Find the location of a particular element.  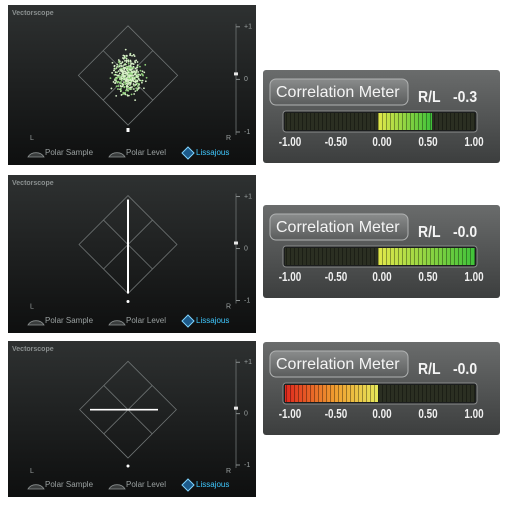

meter-title: Correlation Meter is located at coordinates (338, 92).